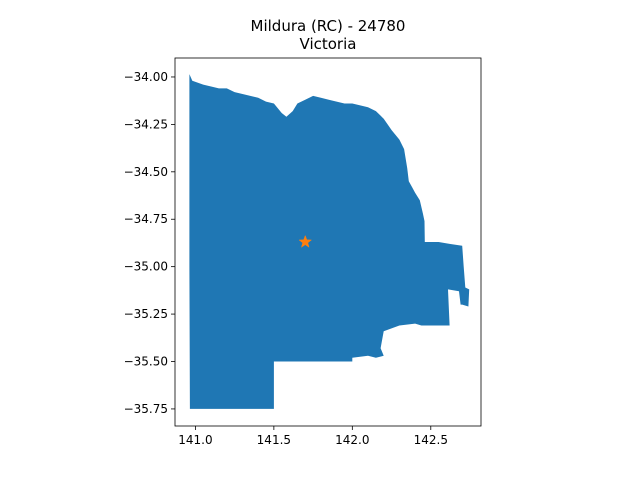 The width and height of the screenshot is (640, 480). Describe the element at coordinates (146, 267) in the screenshot. I see `y-tick-label: −35.00` at that location.